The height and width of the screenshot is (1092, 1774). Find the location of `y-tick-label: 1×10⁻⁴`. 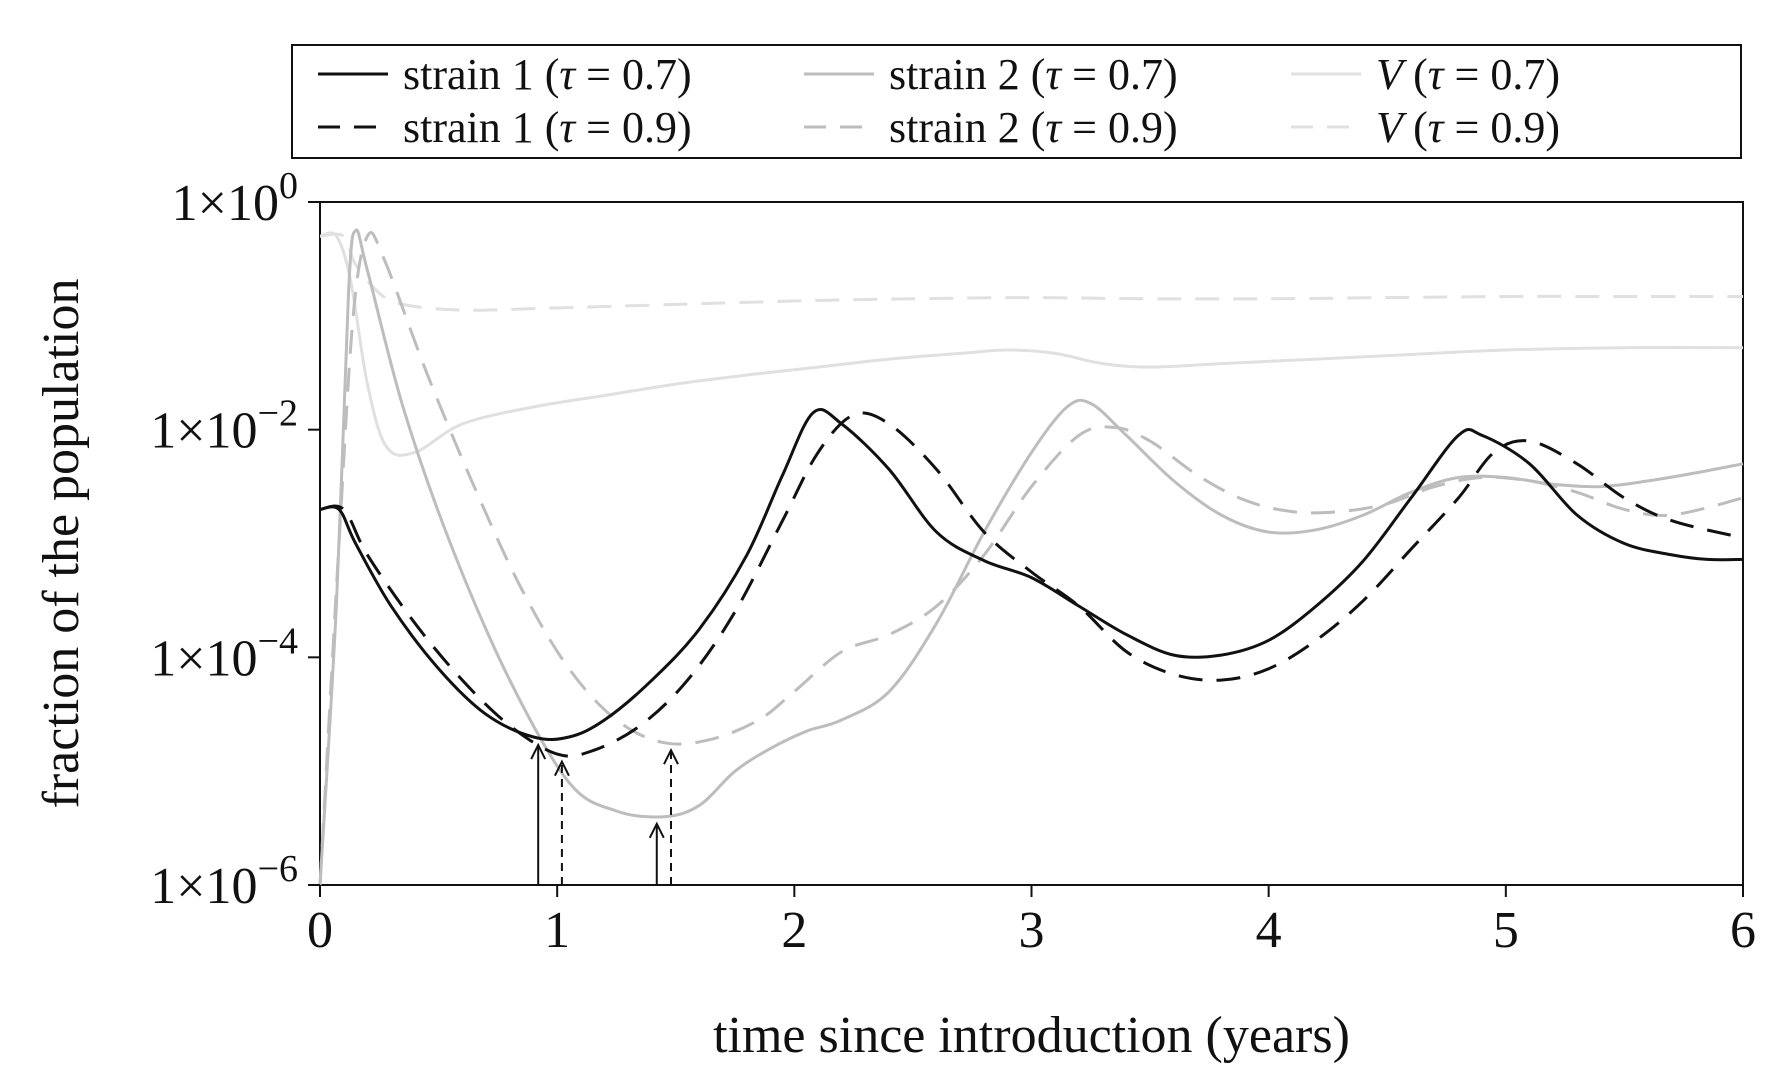

y-tick-label: 1×10⁻⁴ is located at coordinates (224, 653).